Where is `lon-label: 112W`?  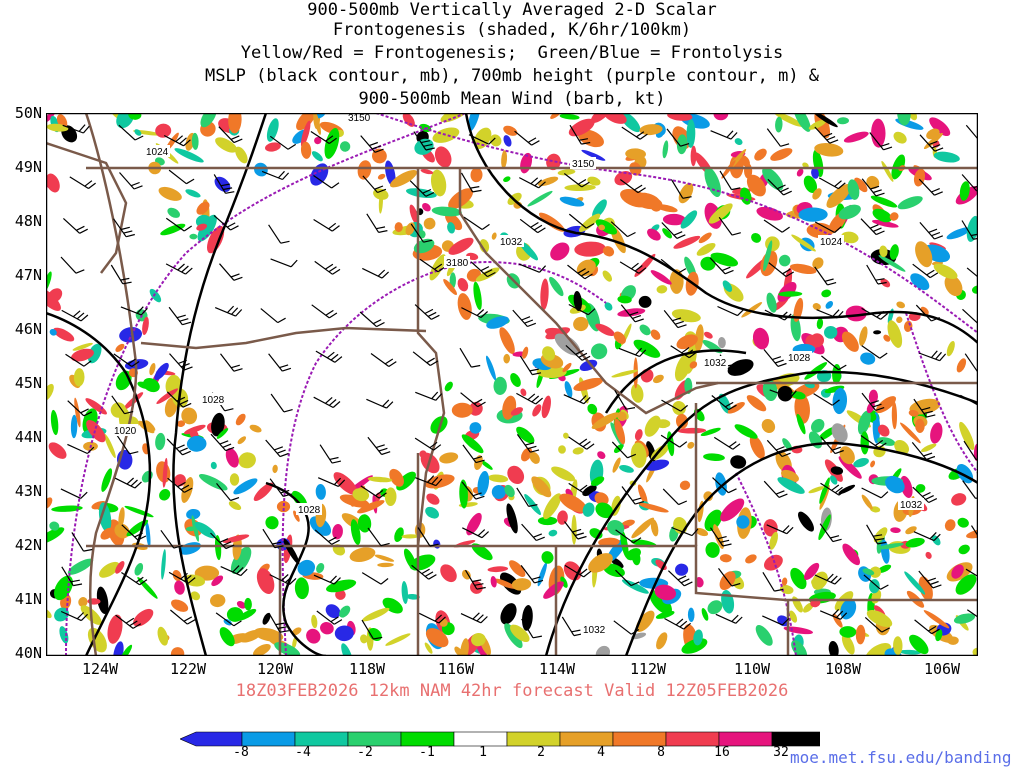
lon-label: 112W is located at coordinates (648, 669).